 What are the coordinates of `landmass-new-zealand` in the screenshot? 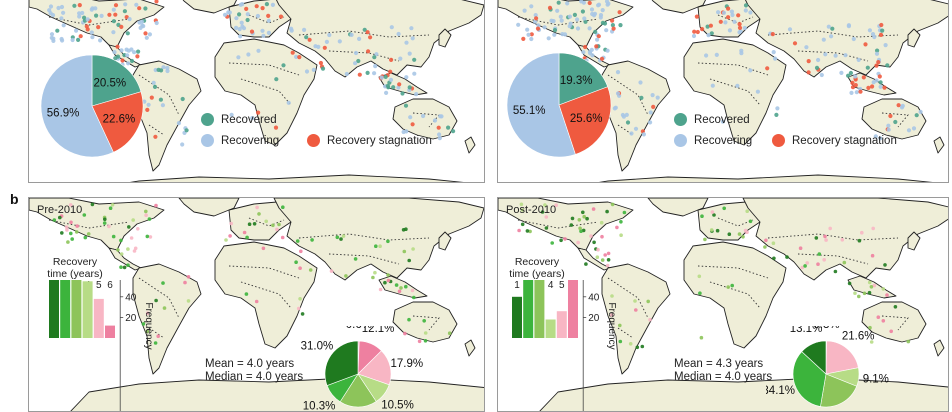 It's located at (939, 348).